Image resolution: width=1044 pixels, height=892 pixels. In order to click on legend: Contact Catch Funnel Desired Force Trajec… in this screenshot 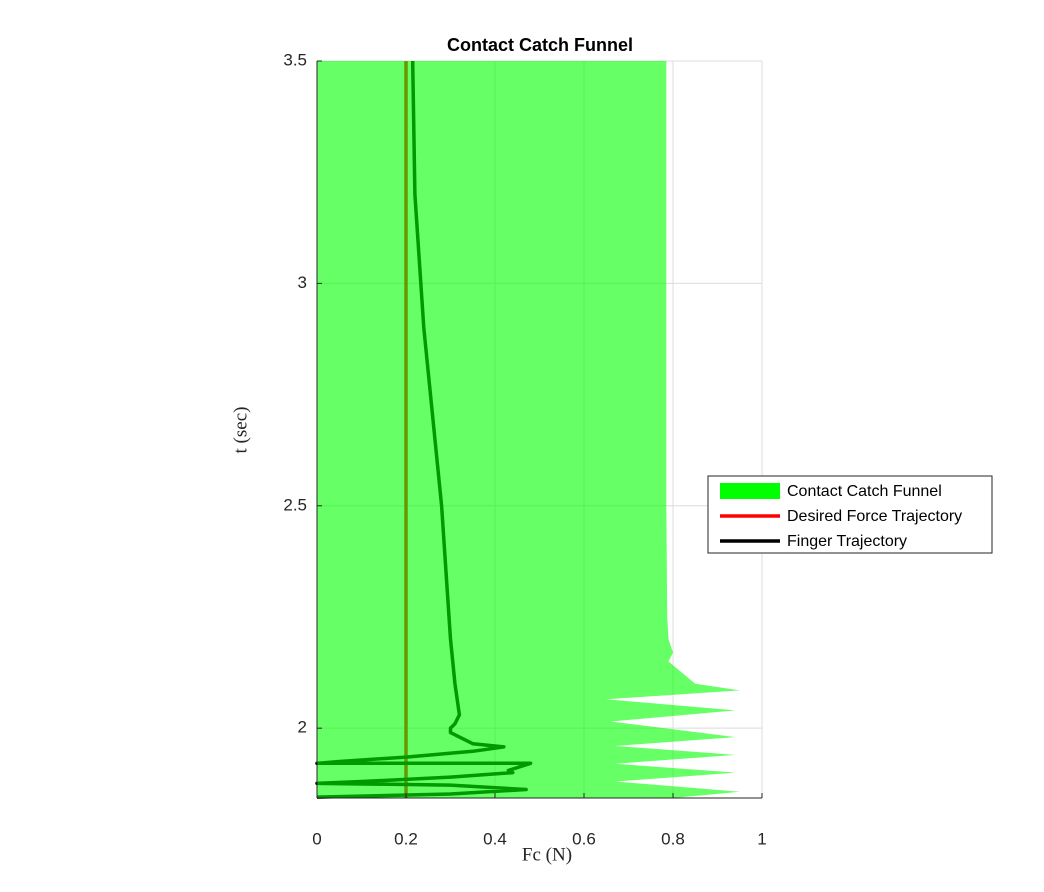, I will do `click(850, 514)`.